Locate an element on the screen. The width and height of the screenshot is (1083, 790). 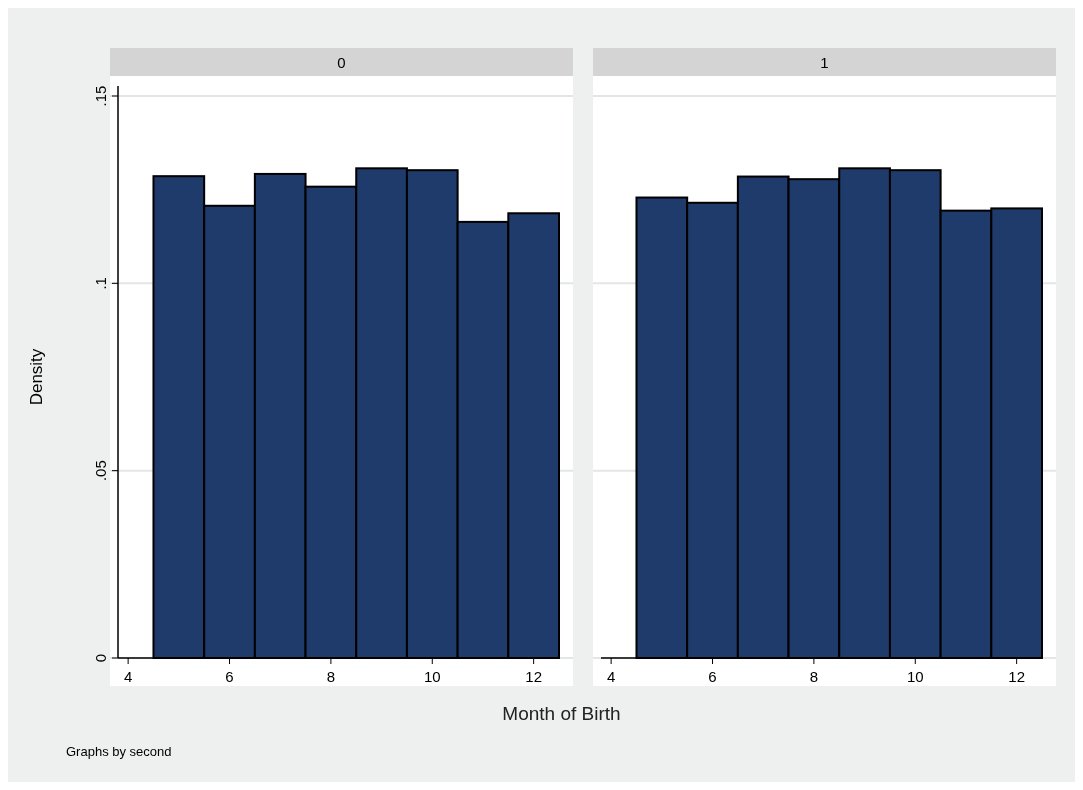
y-tick-label: .15 is located at coordinates (100, 96).